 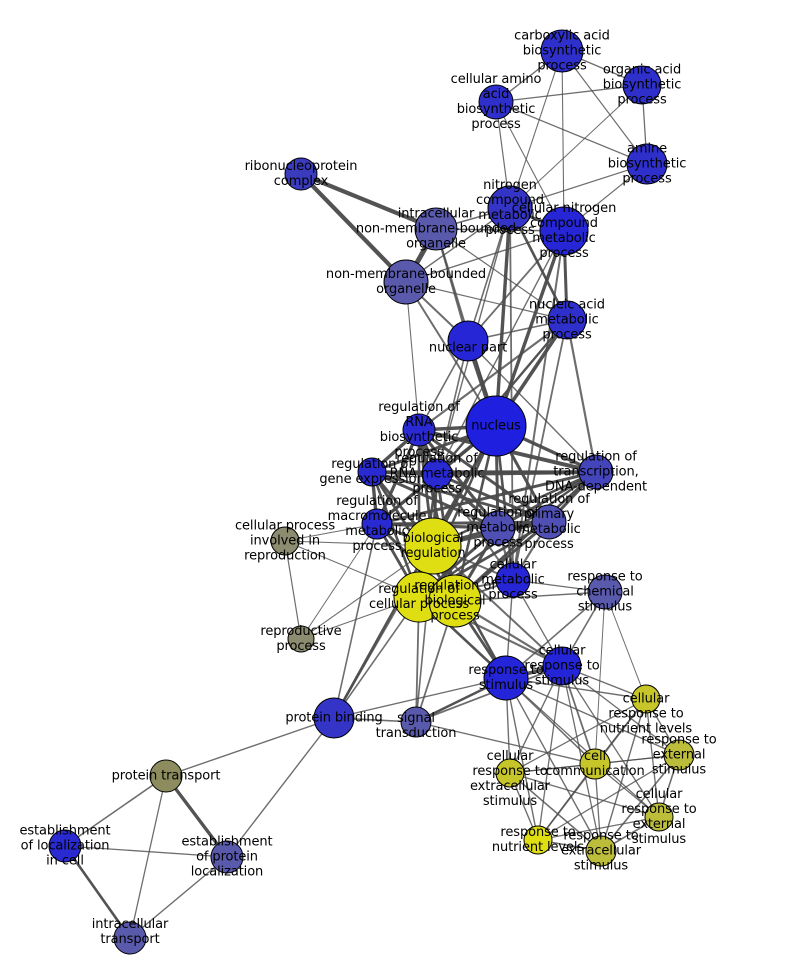 What do you see at coordinates (506, 678) in the screenshot?
I see `network-node-response_to_stimulus` at bounding box center [506, 678].